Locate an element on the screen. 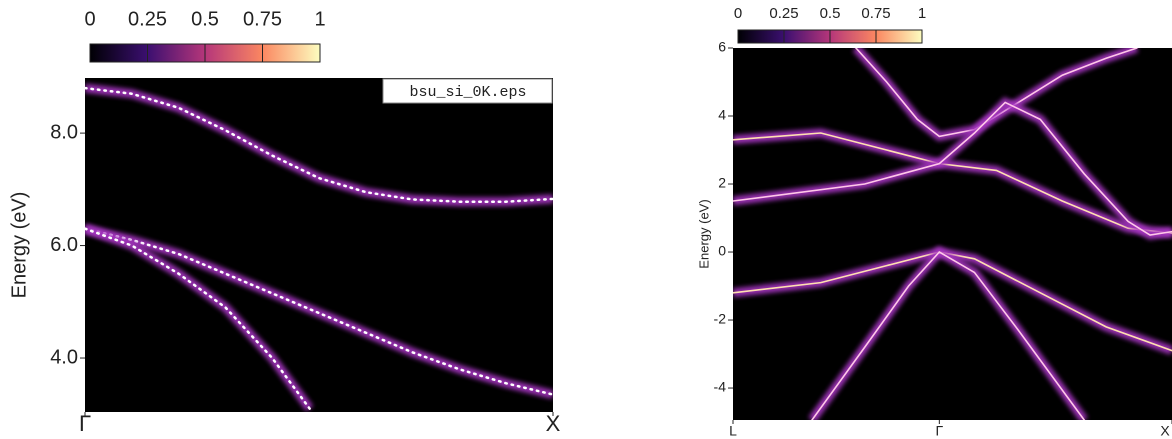 This screenshot has width=1172, height=439. annotation: bsu_si_0K.eps is located at coordinates (467, 92).